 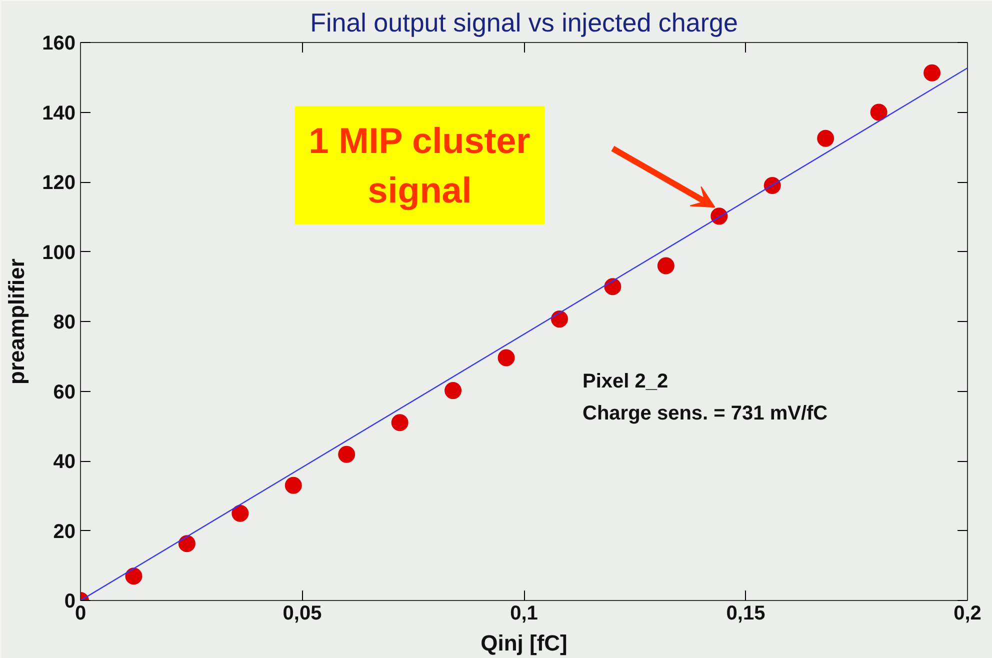 What do you see at coordinates (59, 183) in the screenshot?
I see `y-tick-label: 120` at bounding box center [59, 183].